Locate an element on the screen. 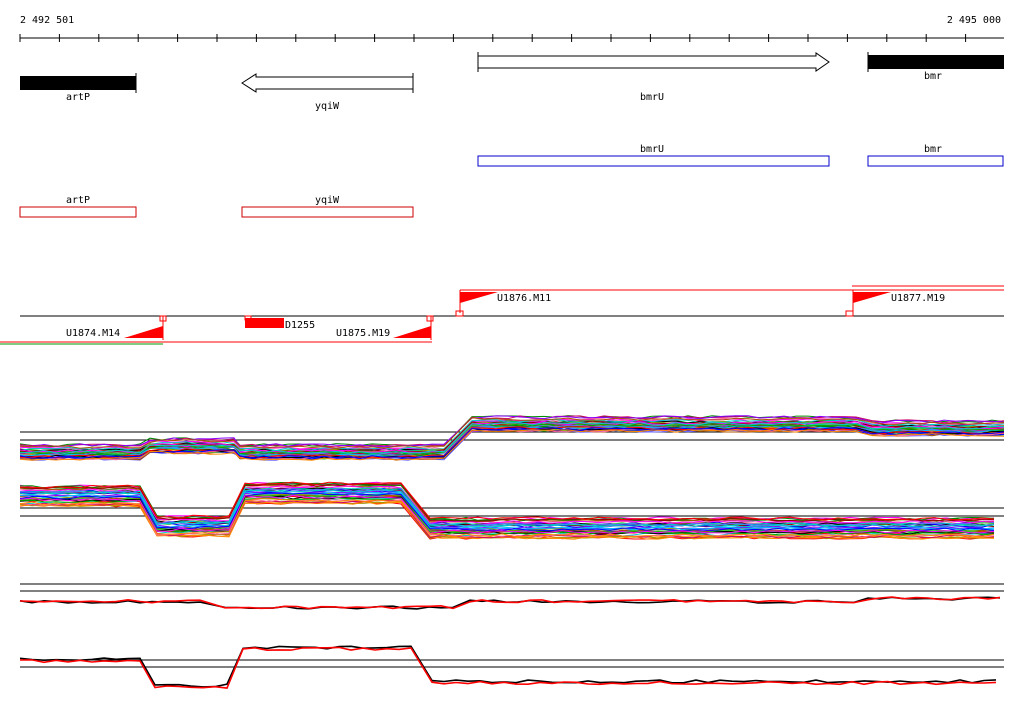 The width and height of the screenshot is (1024, 714). expression-track-reverse is located at coordinates (511, 510).